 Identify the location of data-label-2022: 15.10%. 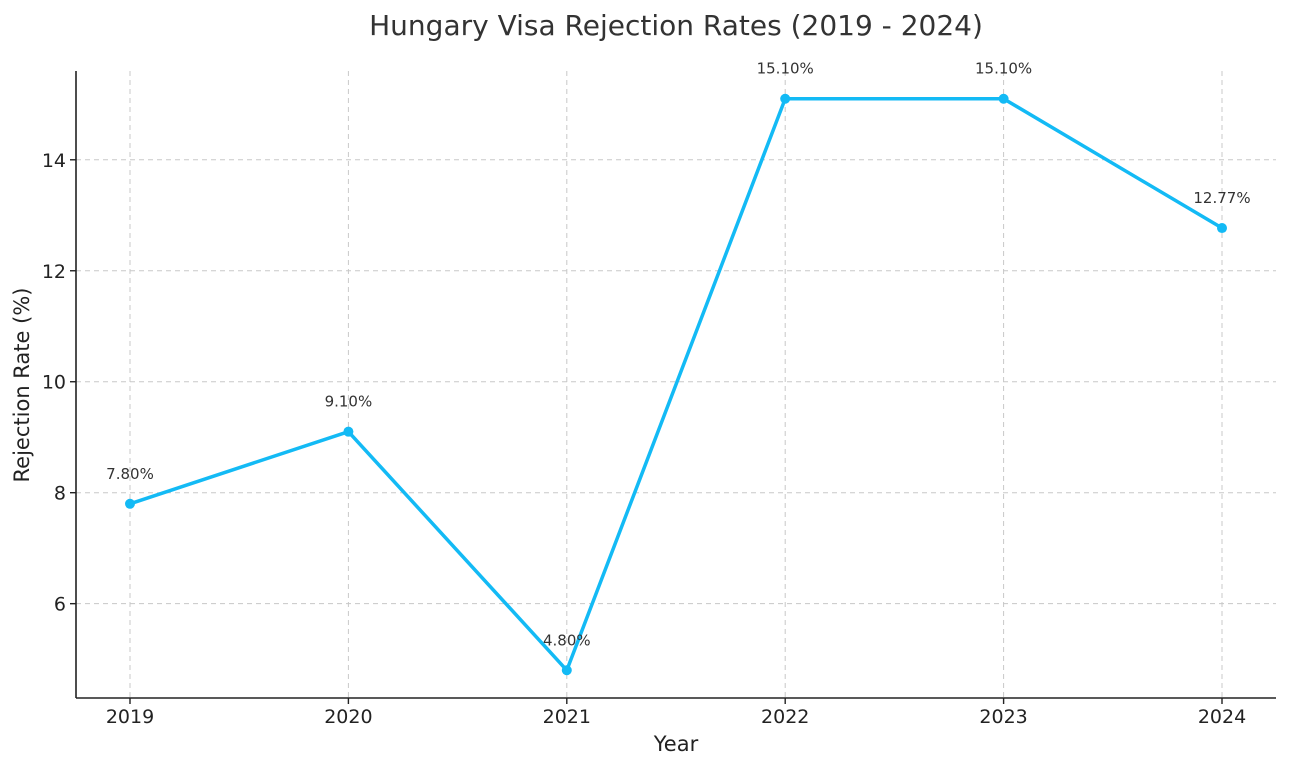
(785, 69).